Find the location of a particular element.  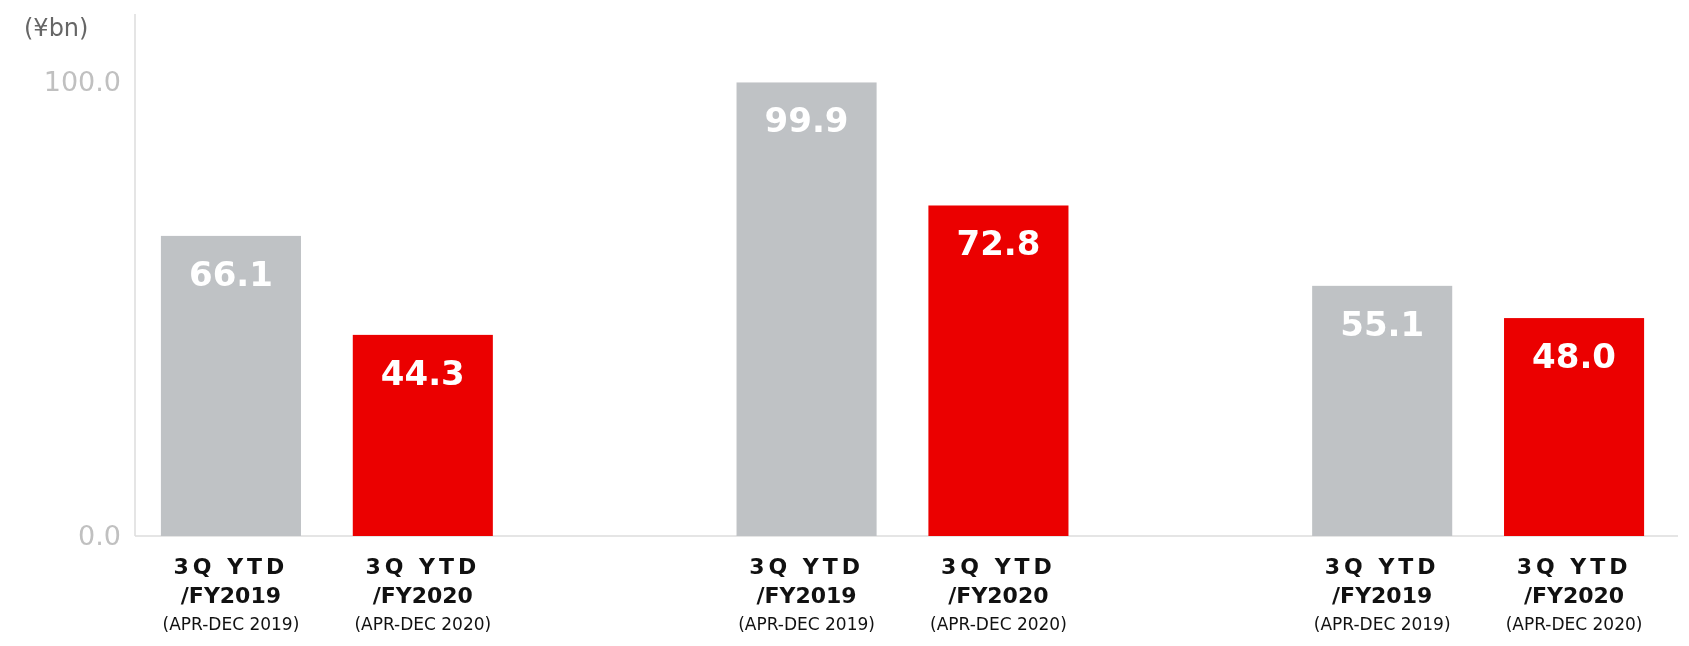

y-tick-label: 100.0 is located at coordinates (82, 82).